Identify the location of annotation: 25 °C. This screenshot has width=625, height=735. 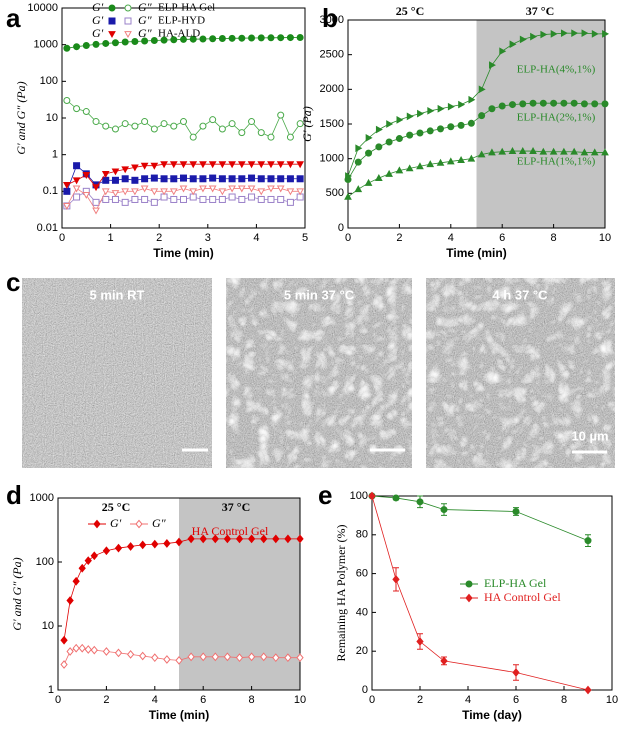
(116, 507).